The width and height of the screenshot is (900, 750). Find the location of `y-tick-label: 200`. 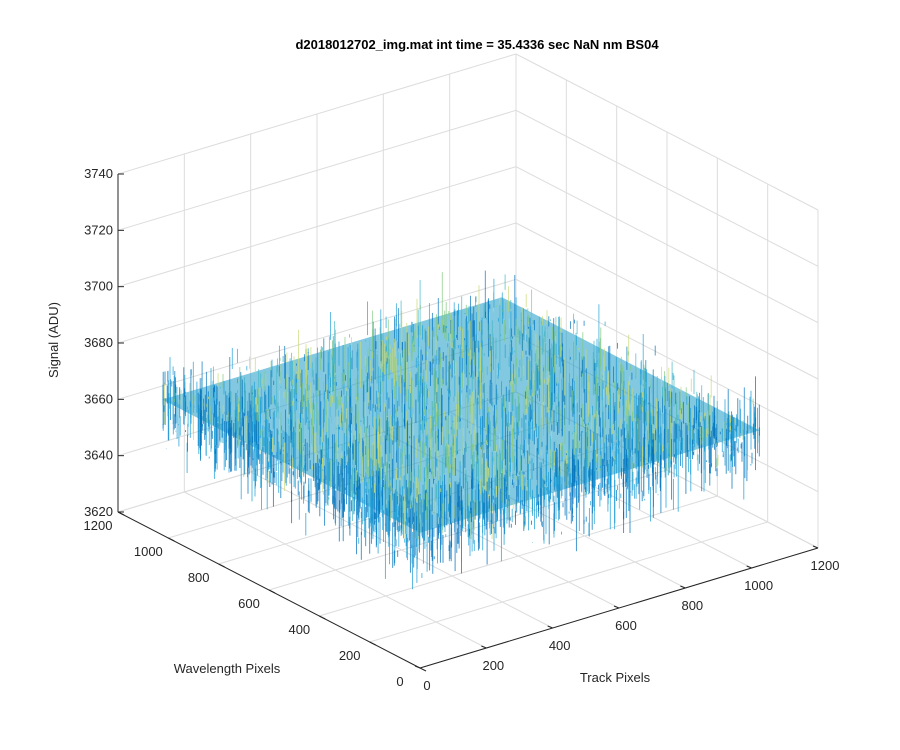

y-tick-label: 200 is located at coordinates (350, 655).